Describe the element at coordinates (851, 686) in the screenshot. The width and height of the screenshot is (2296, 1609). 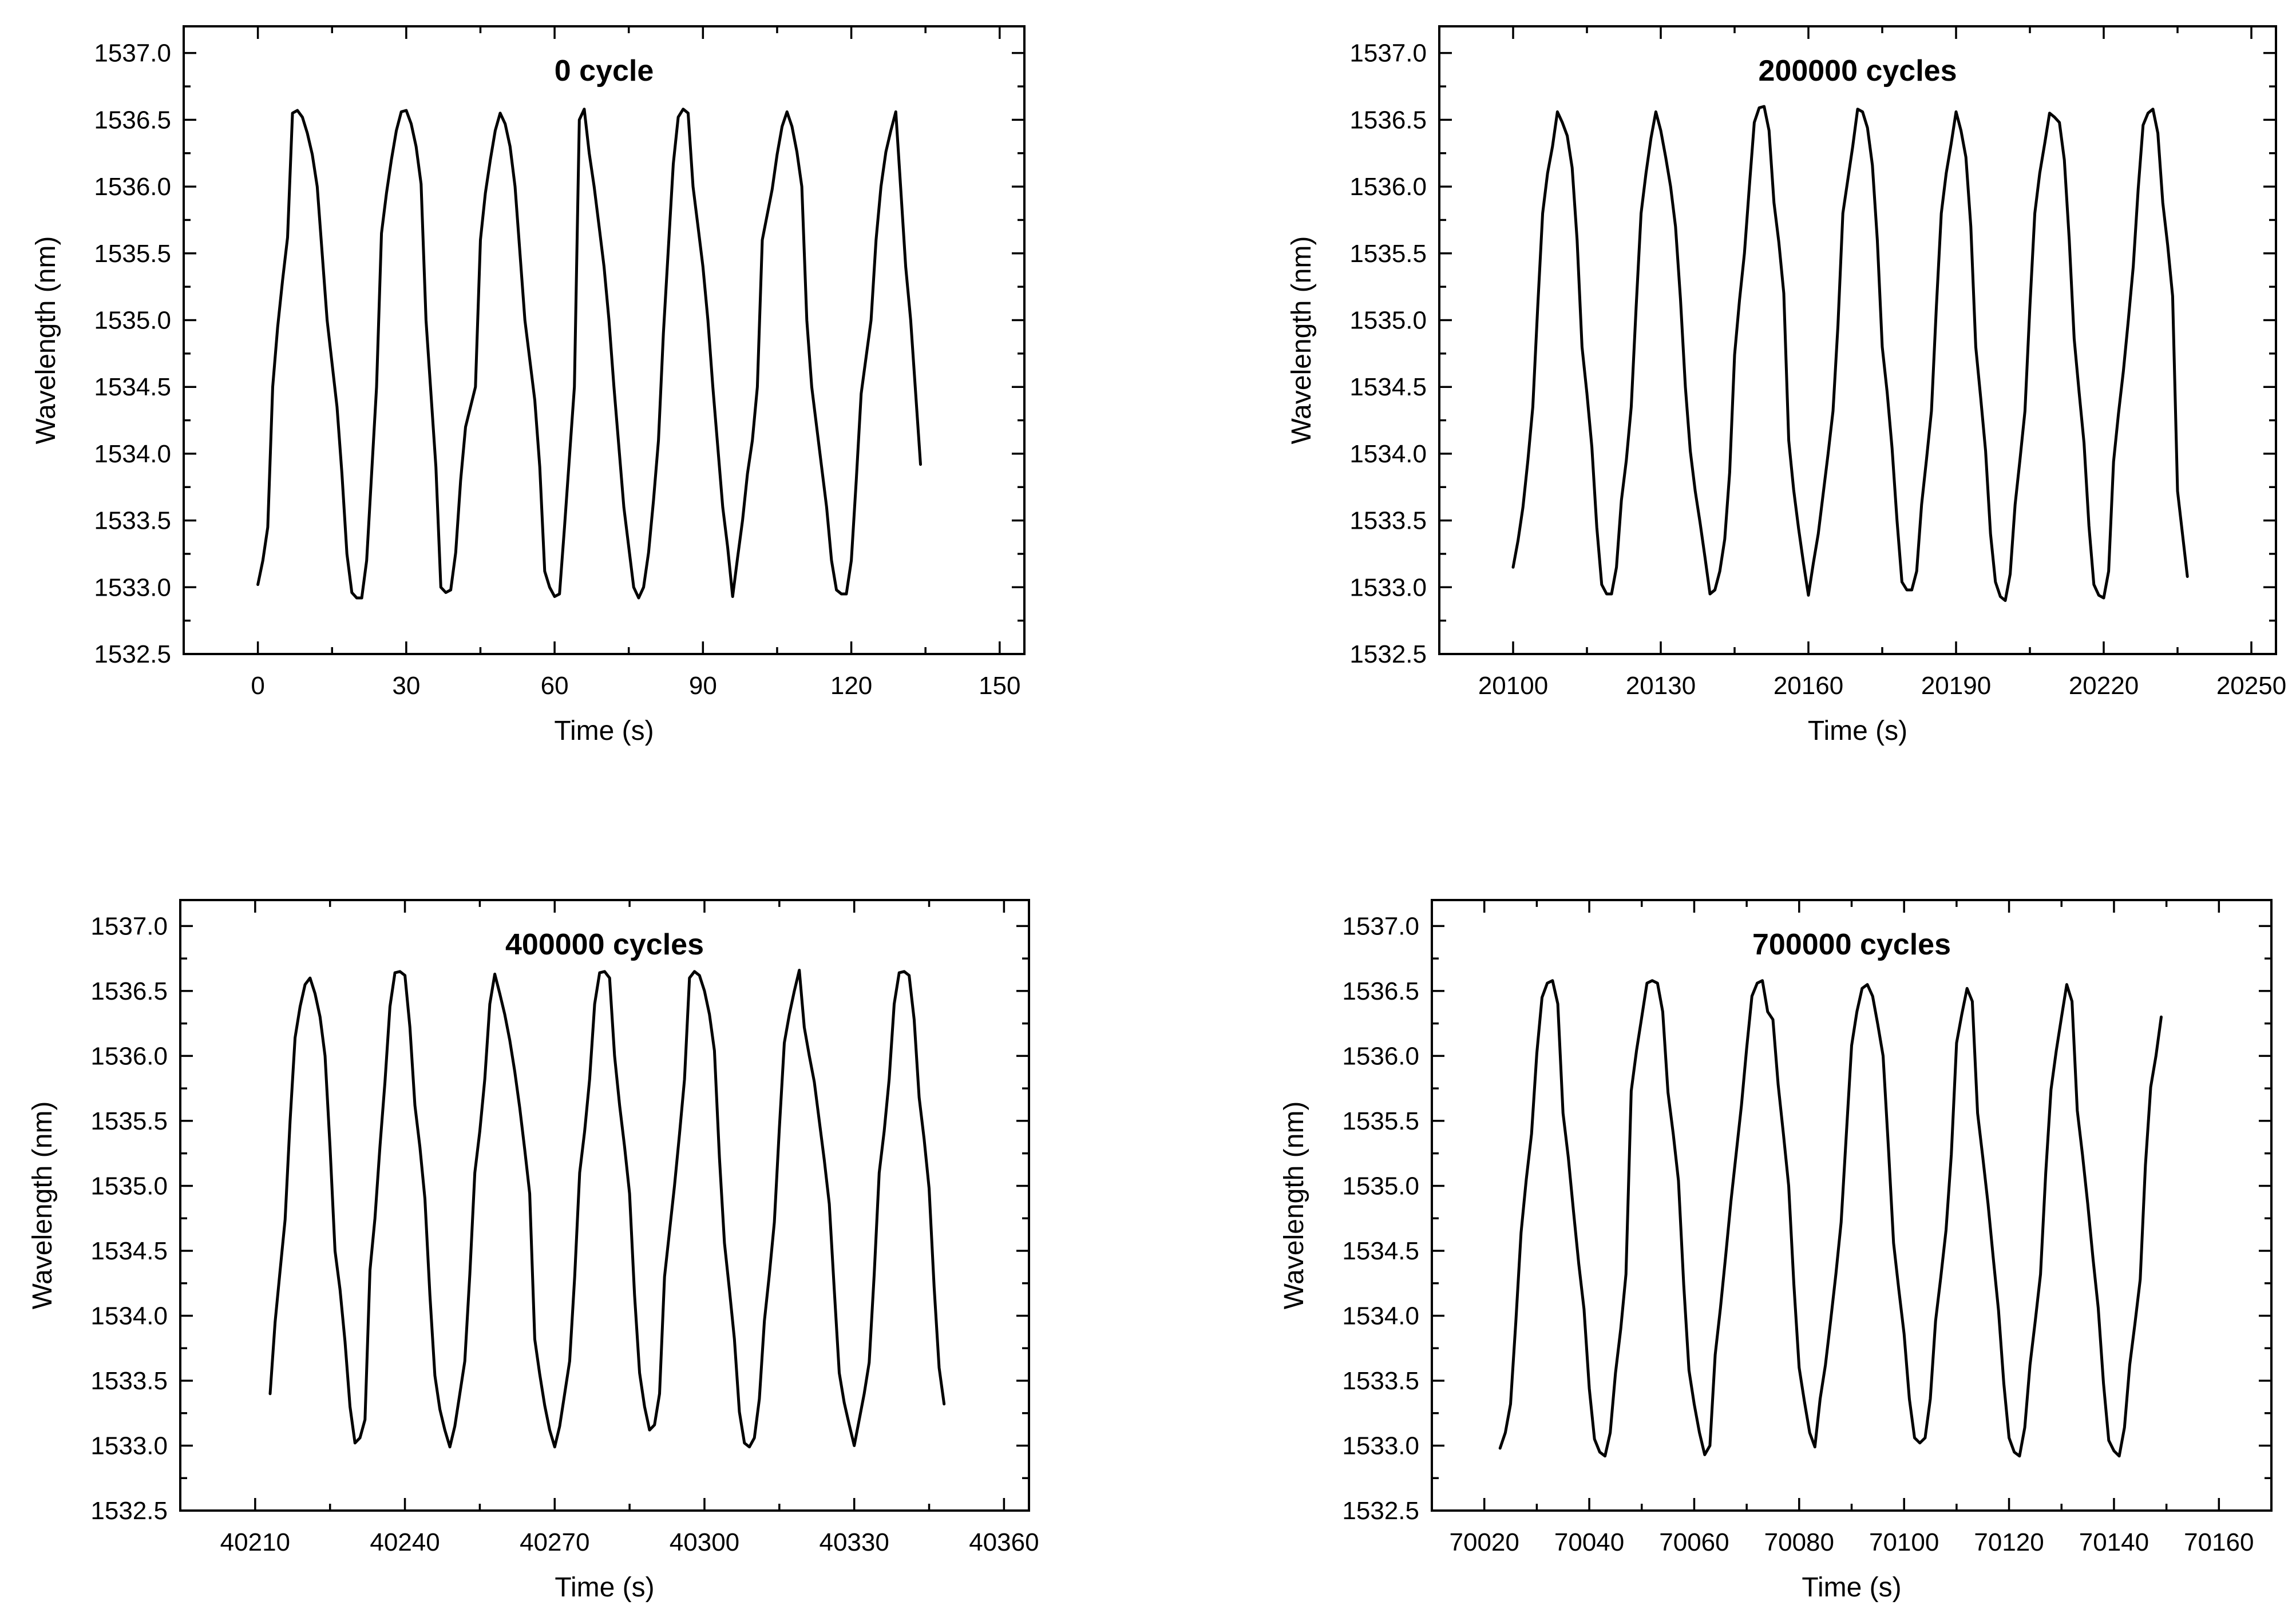
I see `x-tick-label: 120` at that location.